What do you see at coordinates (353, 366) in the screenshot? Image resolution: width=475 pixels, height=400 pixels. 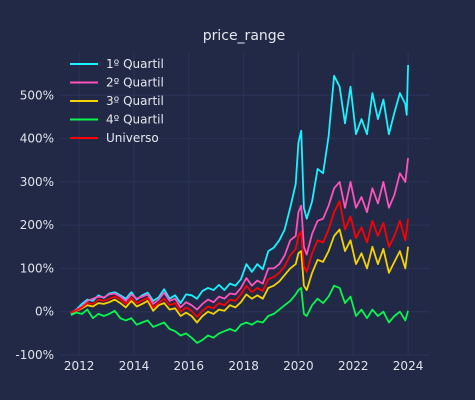 I see `x-tick-label: 2022` at bounding box center [353, 366].